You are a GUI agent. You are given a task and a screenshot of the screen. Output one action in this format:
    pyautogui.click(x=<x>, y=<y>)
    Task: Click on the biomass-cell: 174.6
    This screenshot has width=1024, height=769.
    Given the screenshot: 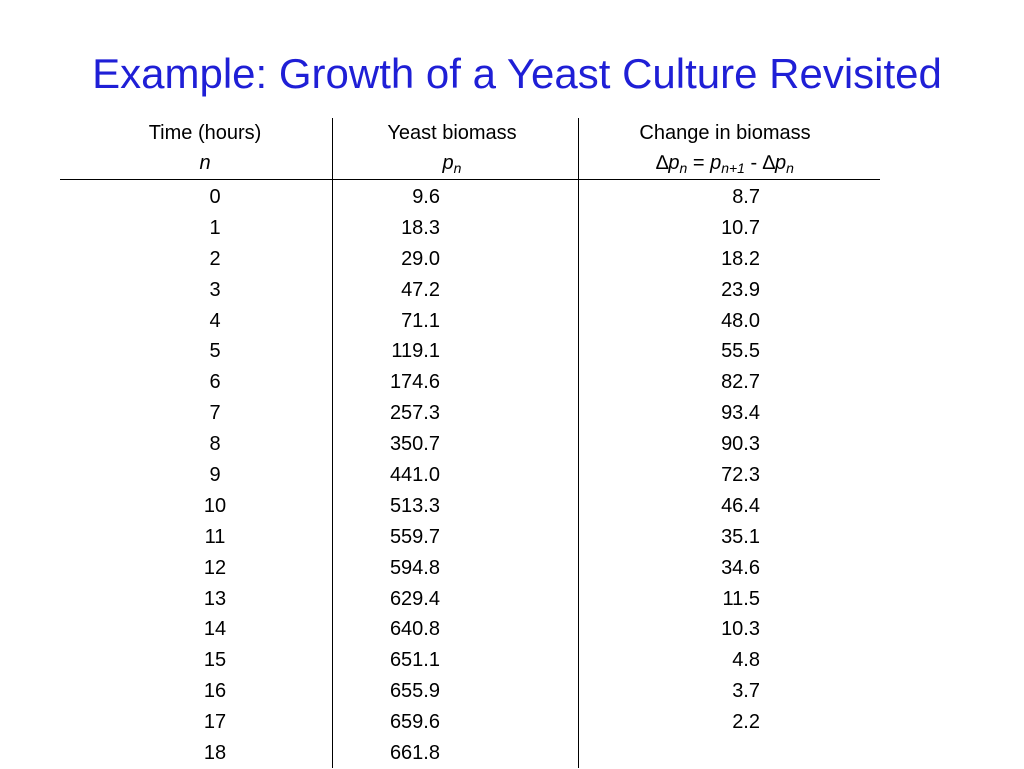 What is the action you would take?
    pyautogui.click(x=414, y=382)
    